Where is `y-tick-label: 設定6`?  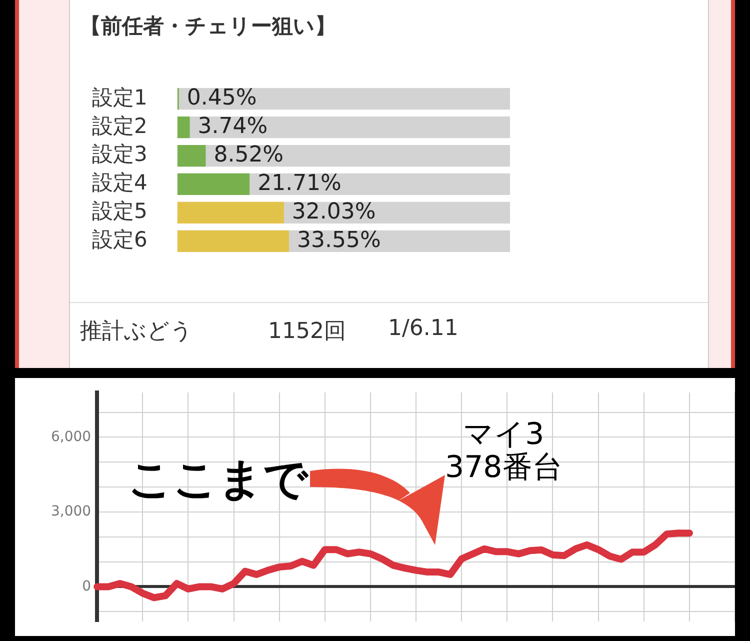 y-tick-label: 設定6 is located at coordinates (120, 240).